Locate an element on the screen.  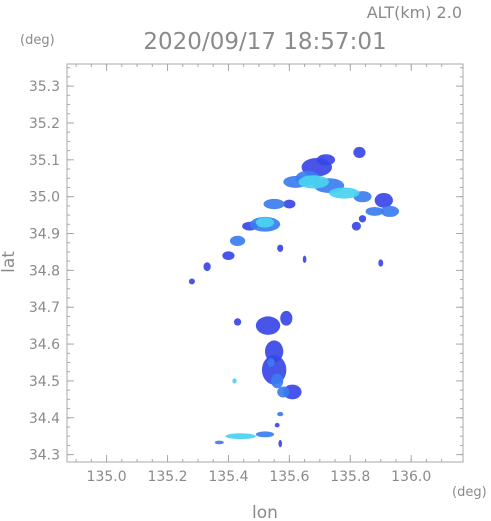
x-tick-label: 135.4 is located at coordinates (228, 477).